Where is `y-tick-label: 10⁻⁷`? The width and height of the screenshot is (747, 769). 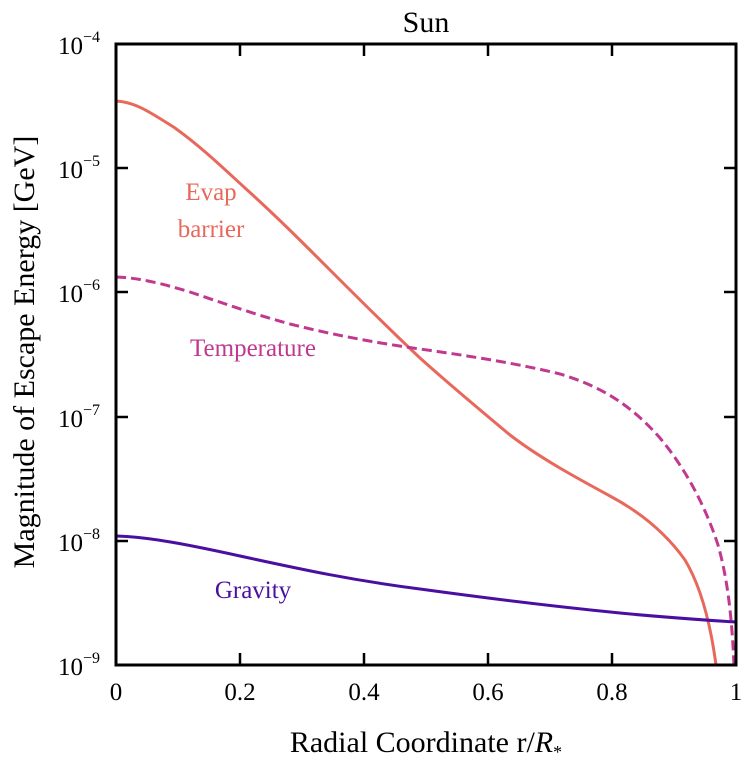 y-tick-label: 10⁻⁷ is located at coordinates (79, 417).